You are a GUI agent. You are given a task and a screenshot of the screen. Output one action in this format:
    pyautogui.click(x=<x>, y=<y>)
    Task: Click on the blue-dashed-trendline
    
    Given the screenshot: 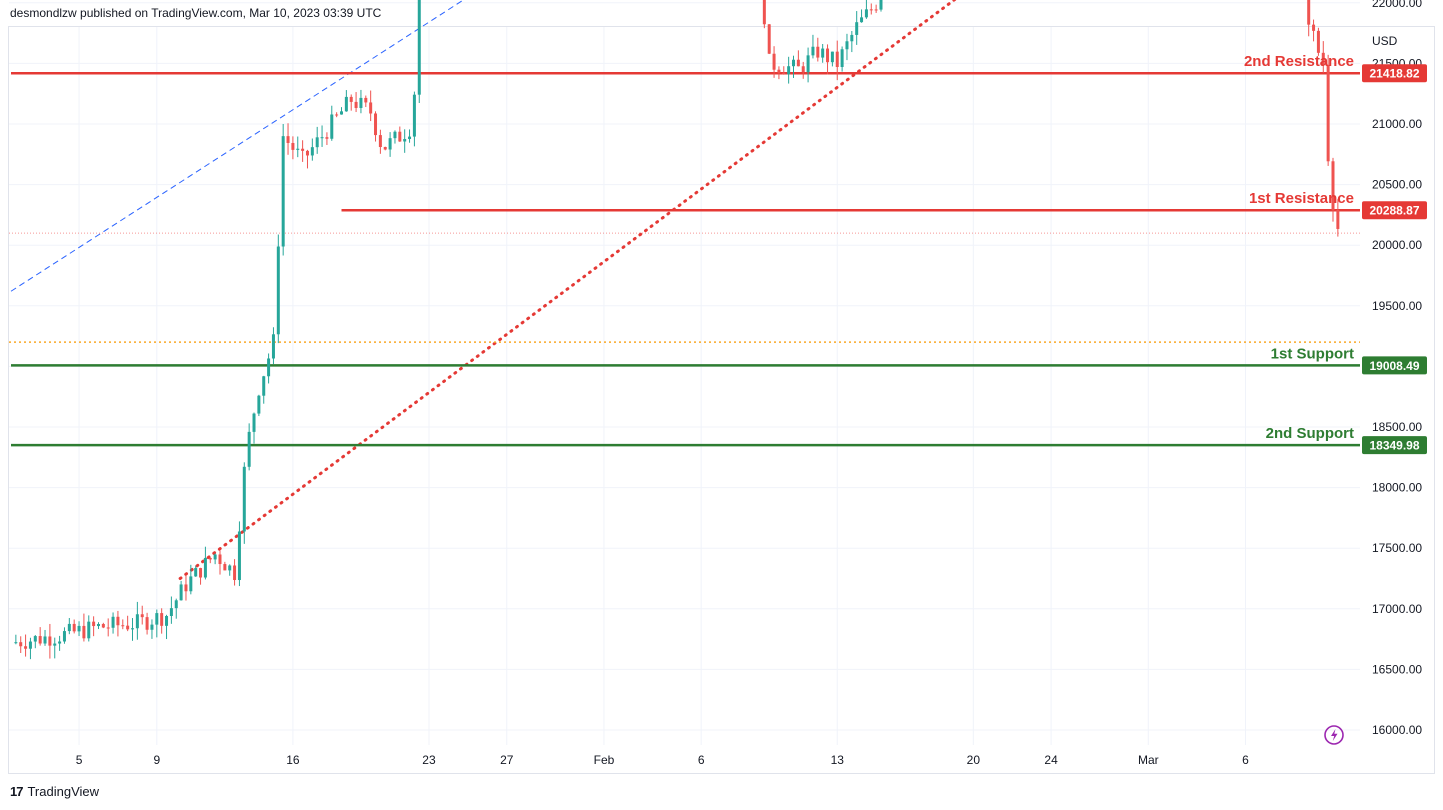 What is the action you would take?
    pyautogui.click(x=237, y=146)
    